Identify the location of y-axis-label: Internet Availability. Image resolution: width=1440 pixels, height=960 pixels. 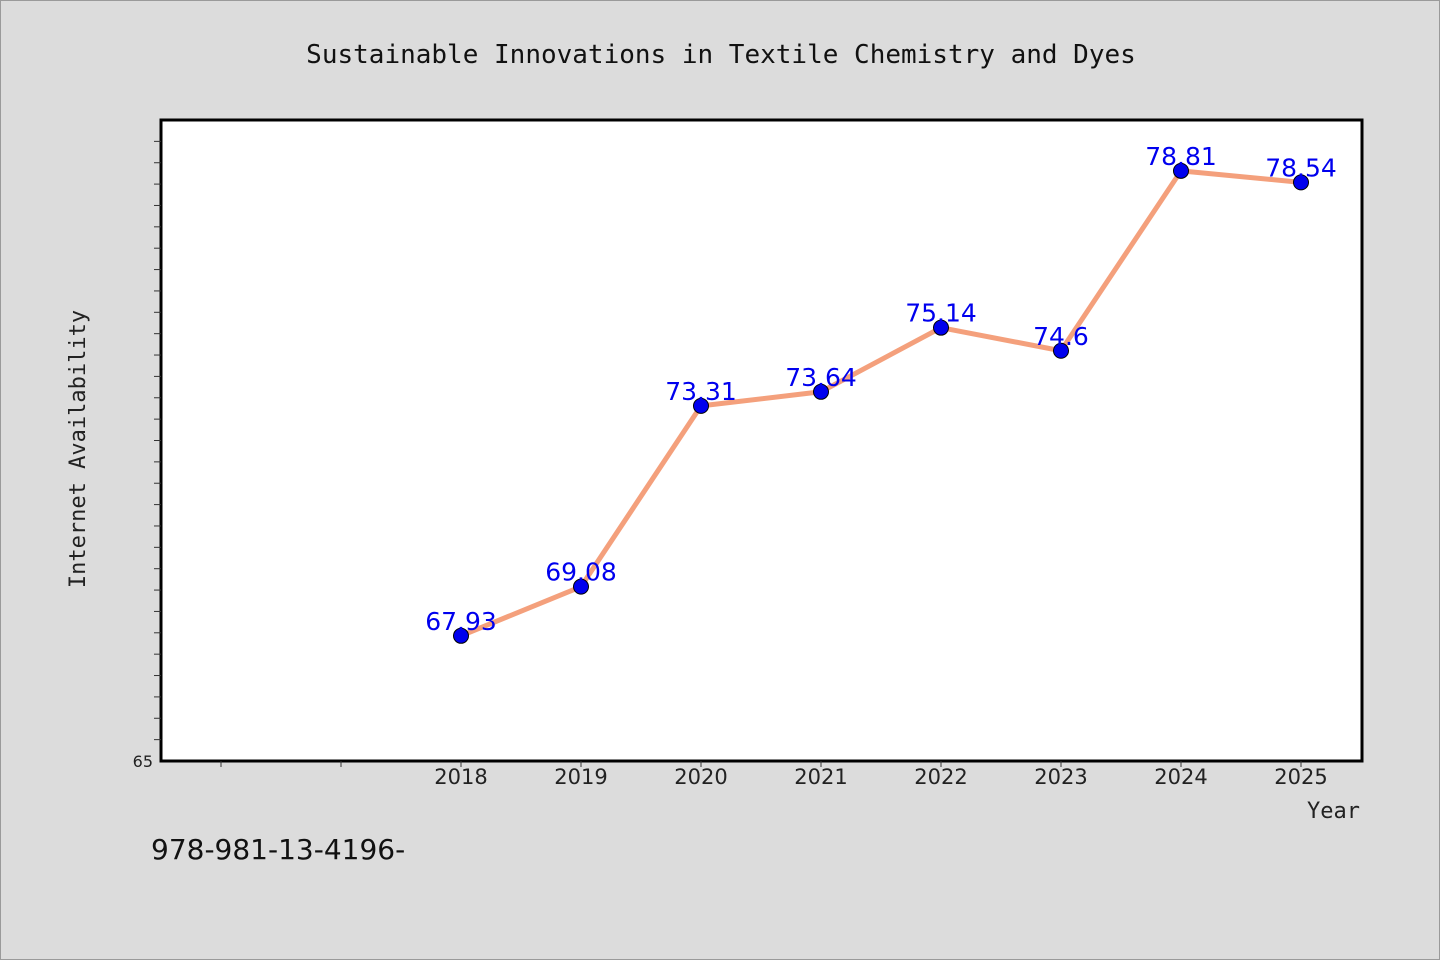
(78, 449).